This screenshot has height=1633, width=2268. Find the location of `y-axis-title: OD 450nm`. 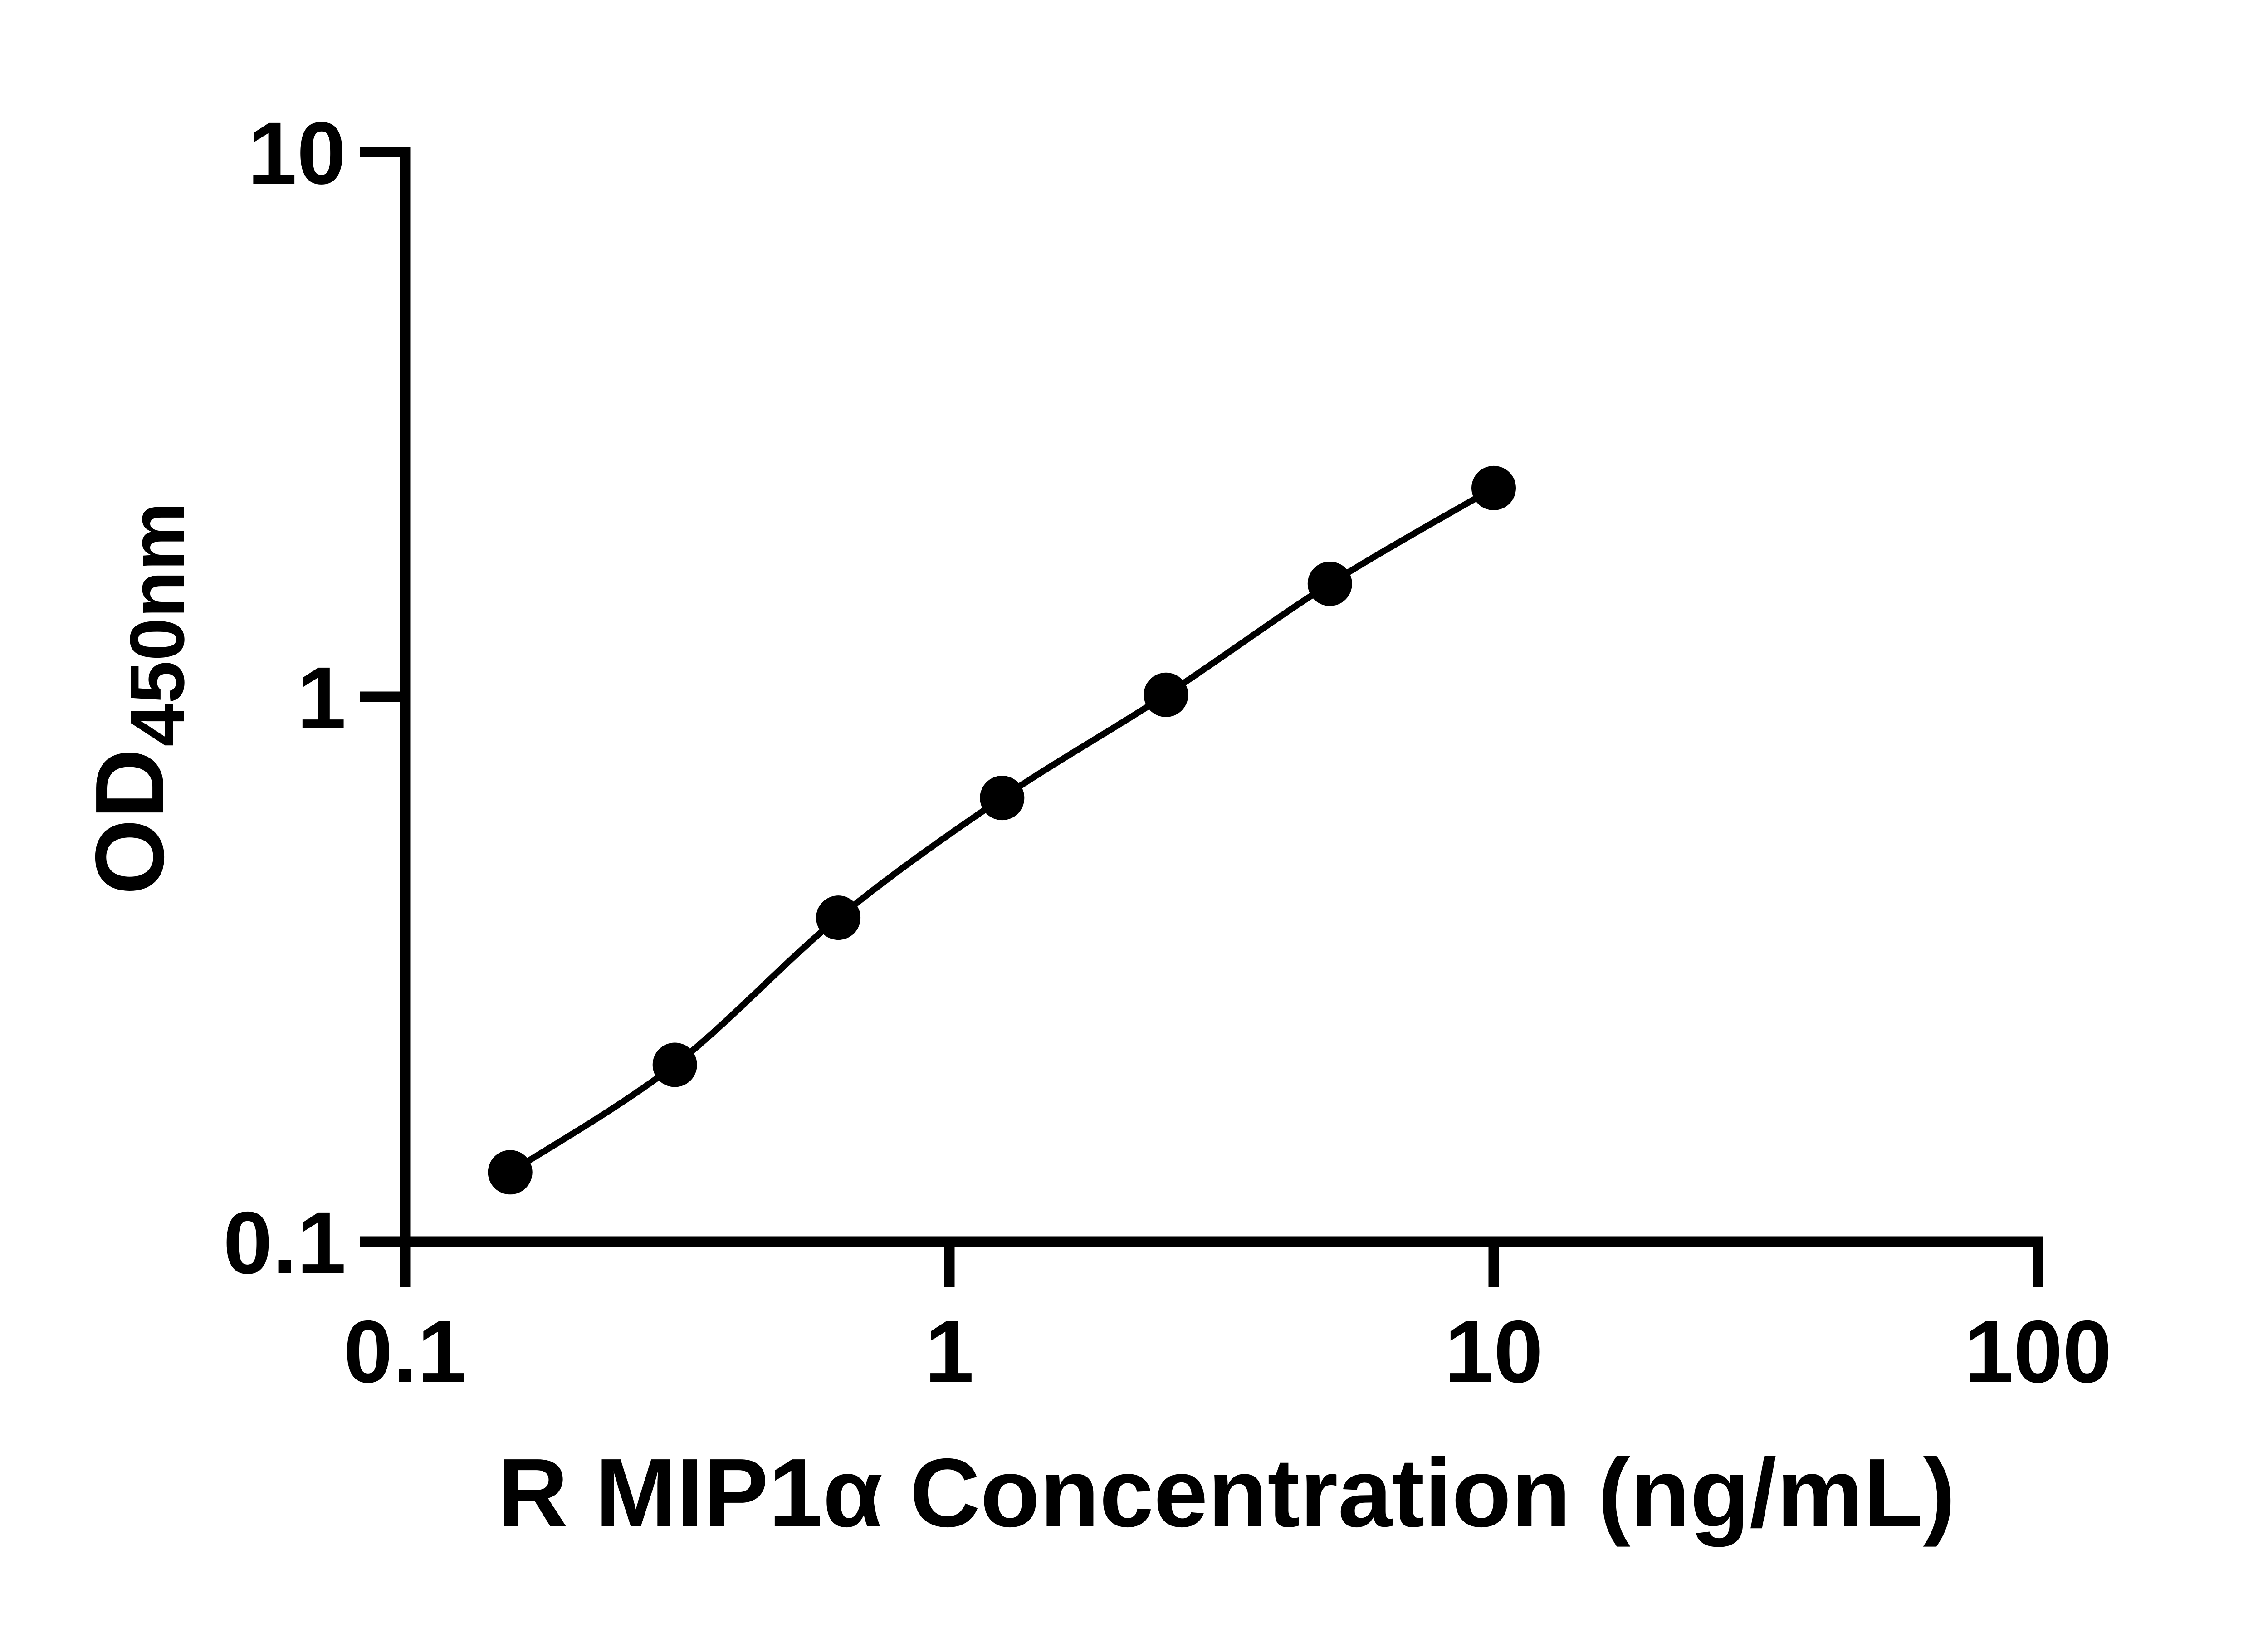

y-axis-title: OD 450nm is located at coordinates (137, 698).